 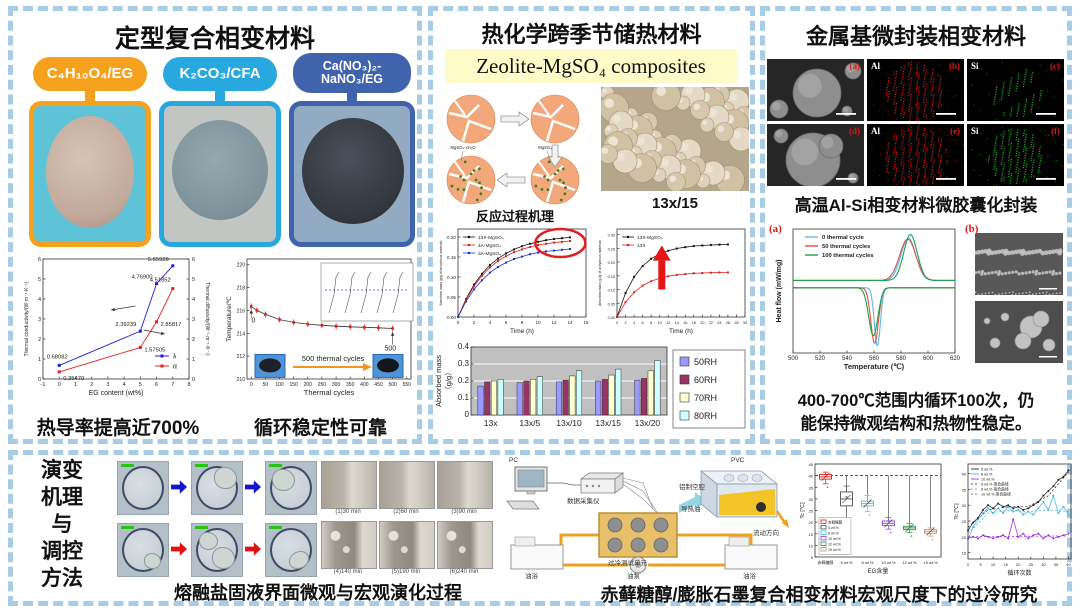 I want to click on svg-text: 5, so click(x=39, y=280).